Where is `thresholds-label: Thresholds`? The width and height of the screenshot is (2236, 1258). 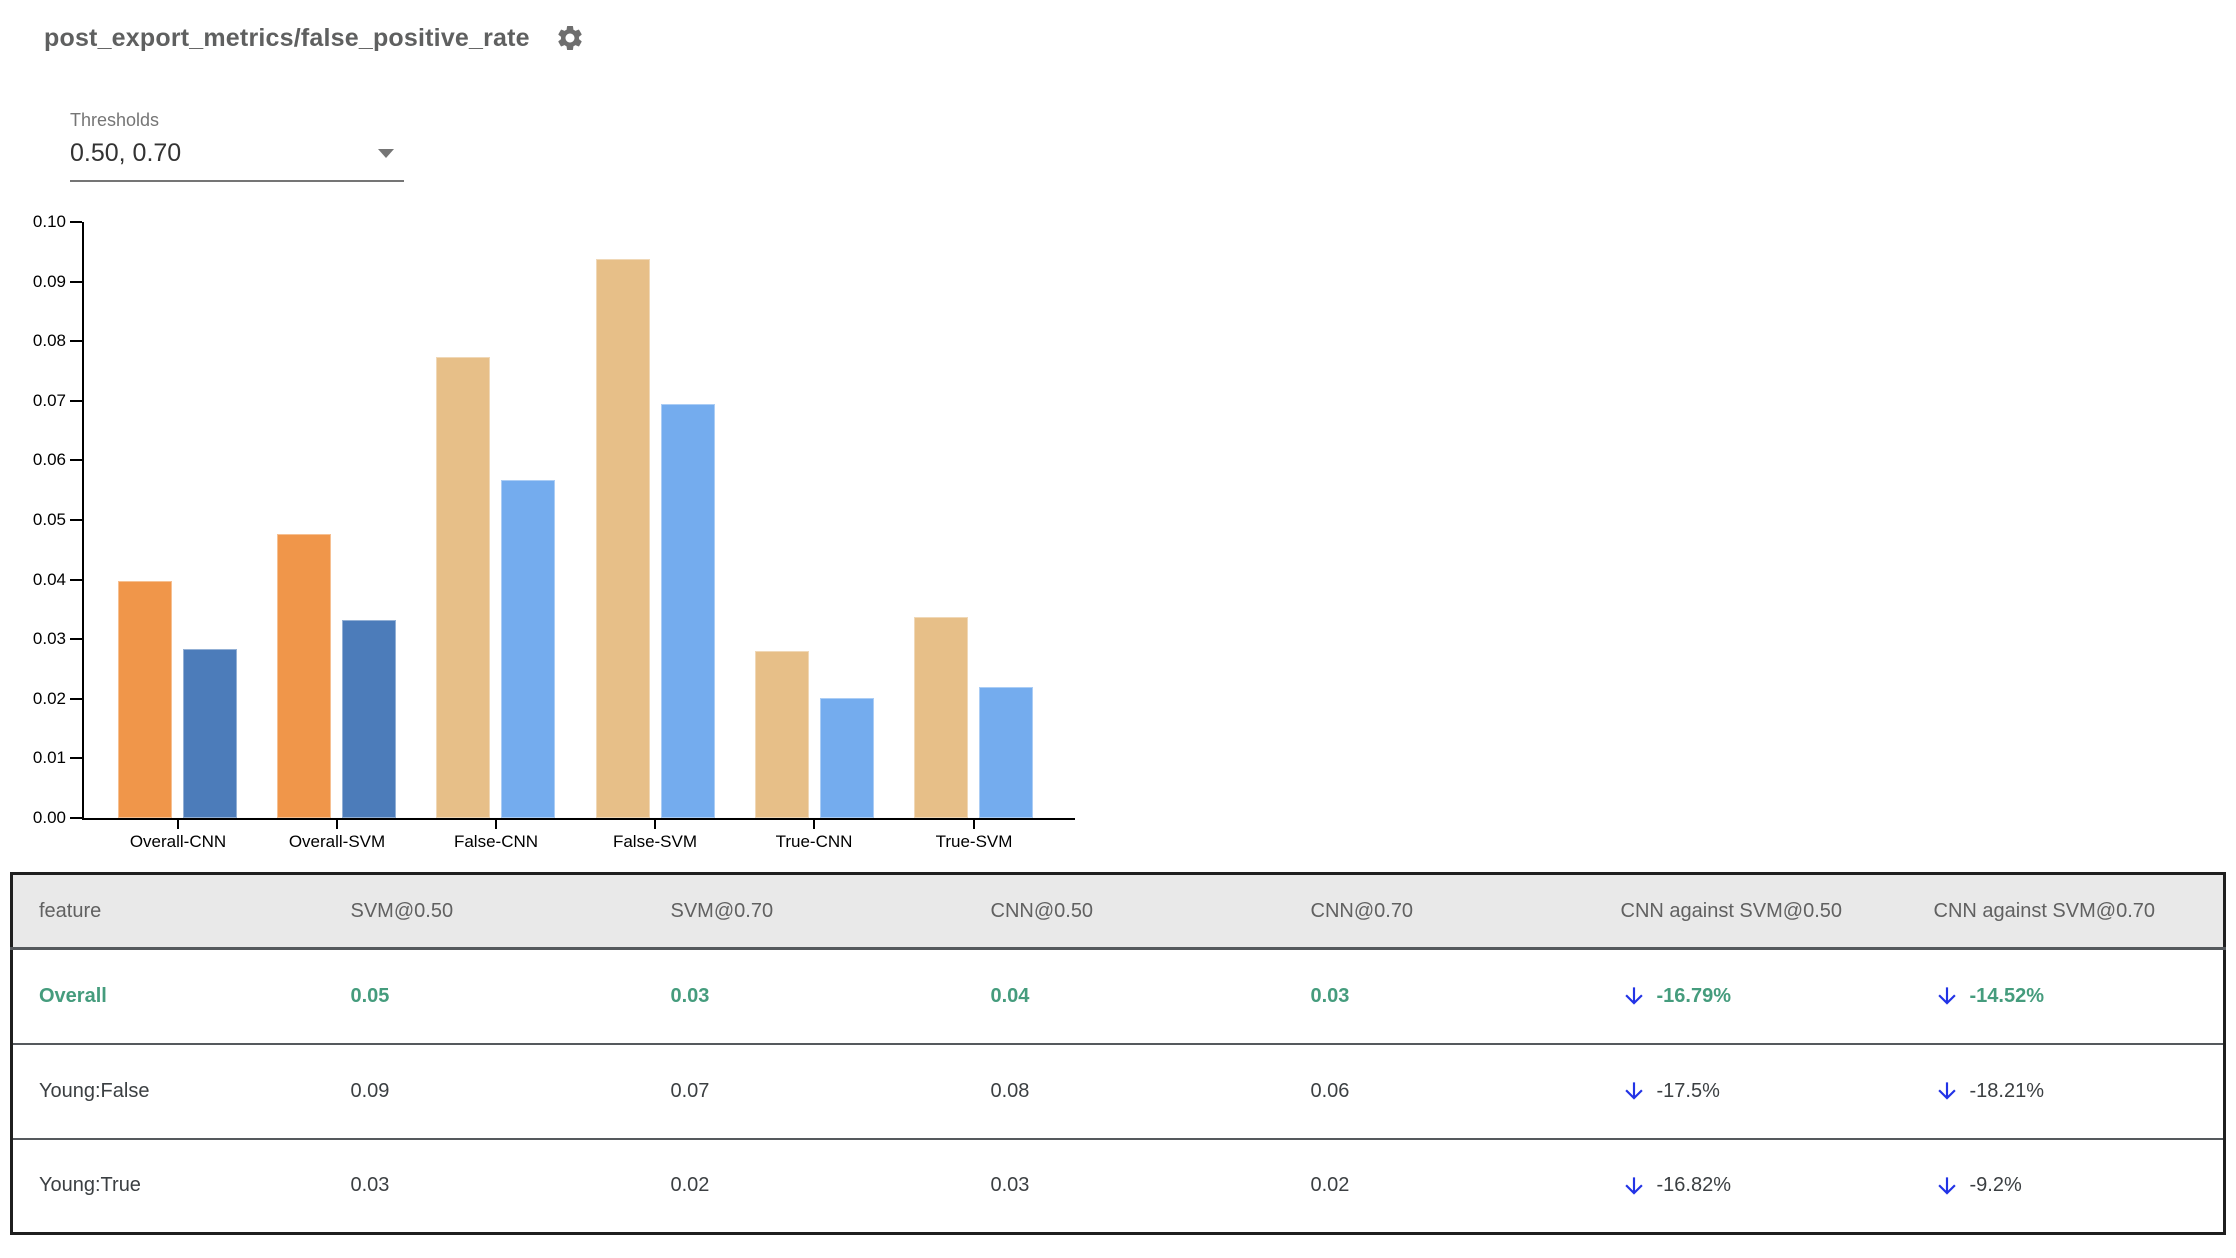 thresholds-label: Thresholds is located at coordinates (115, 120).